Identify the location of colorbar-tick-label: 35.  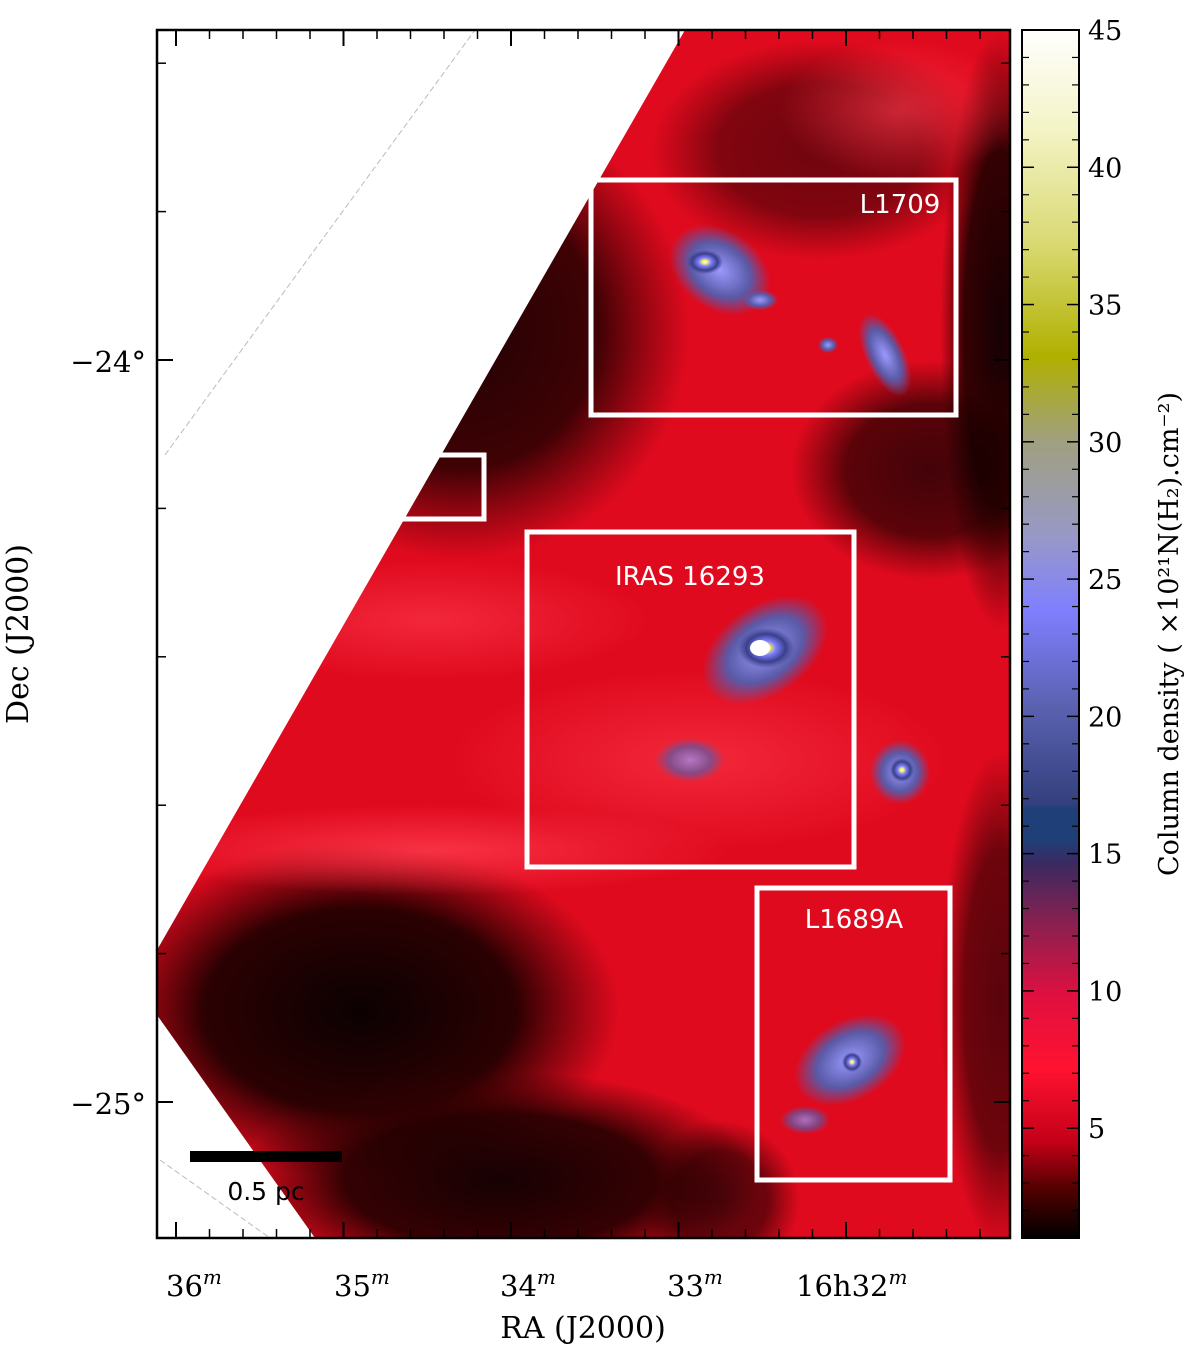
(1105, 306).